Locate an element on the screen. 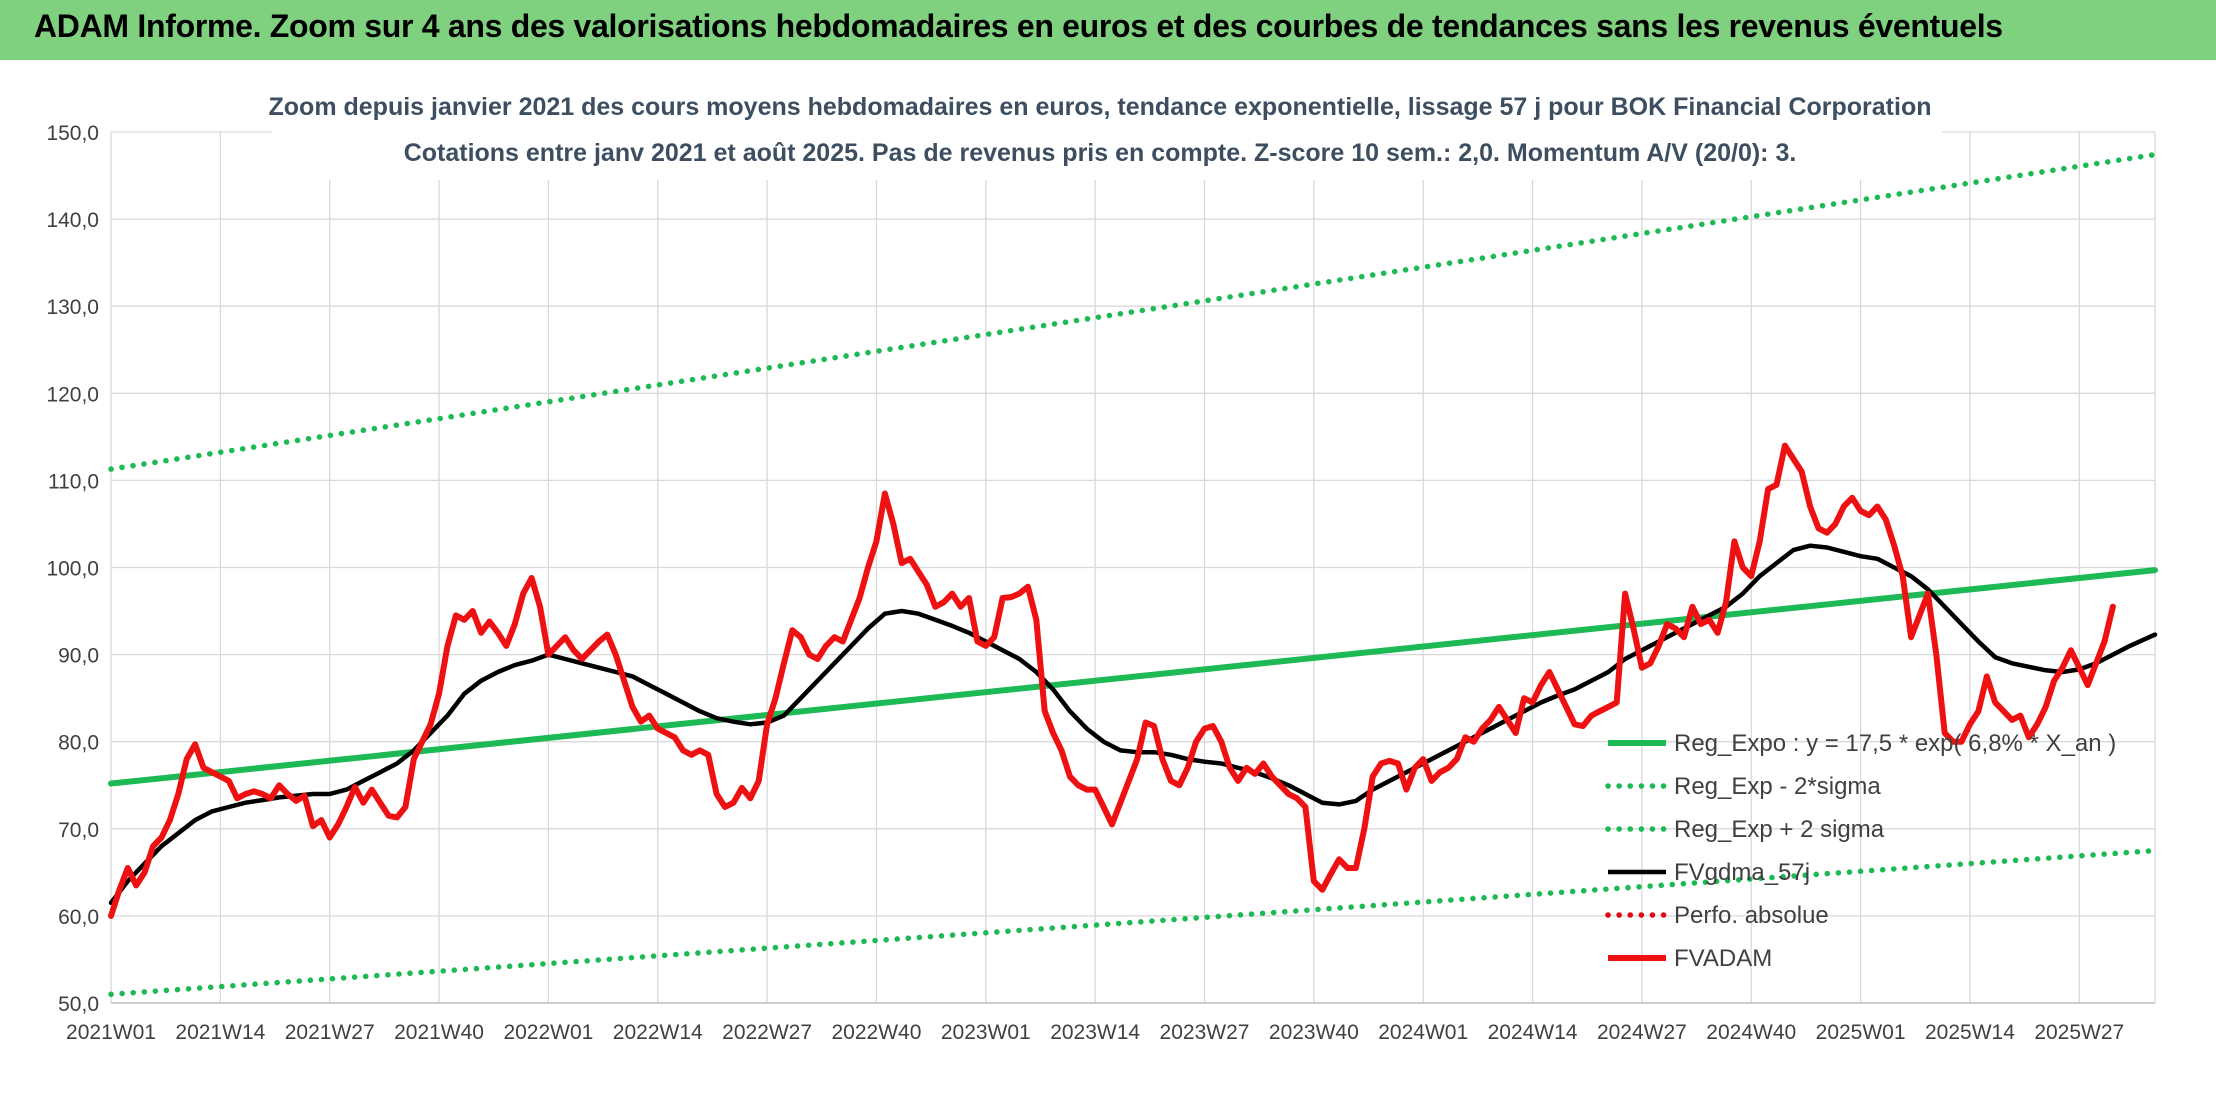 Image resolution: width=2216 pixels, height=1107 pixels. x-tick-label: 2024W14 is located at coordinates (1533, 1032).